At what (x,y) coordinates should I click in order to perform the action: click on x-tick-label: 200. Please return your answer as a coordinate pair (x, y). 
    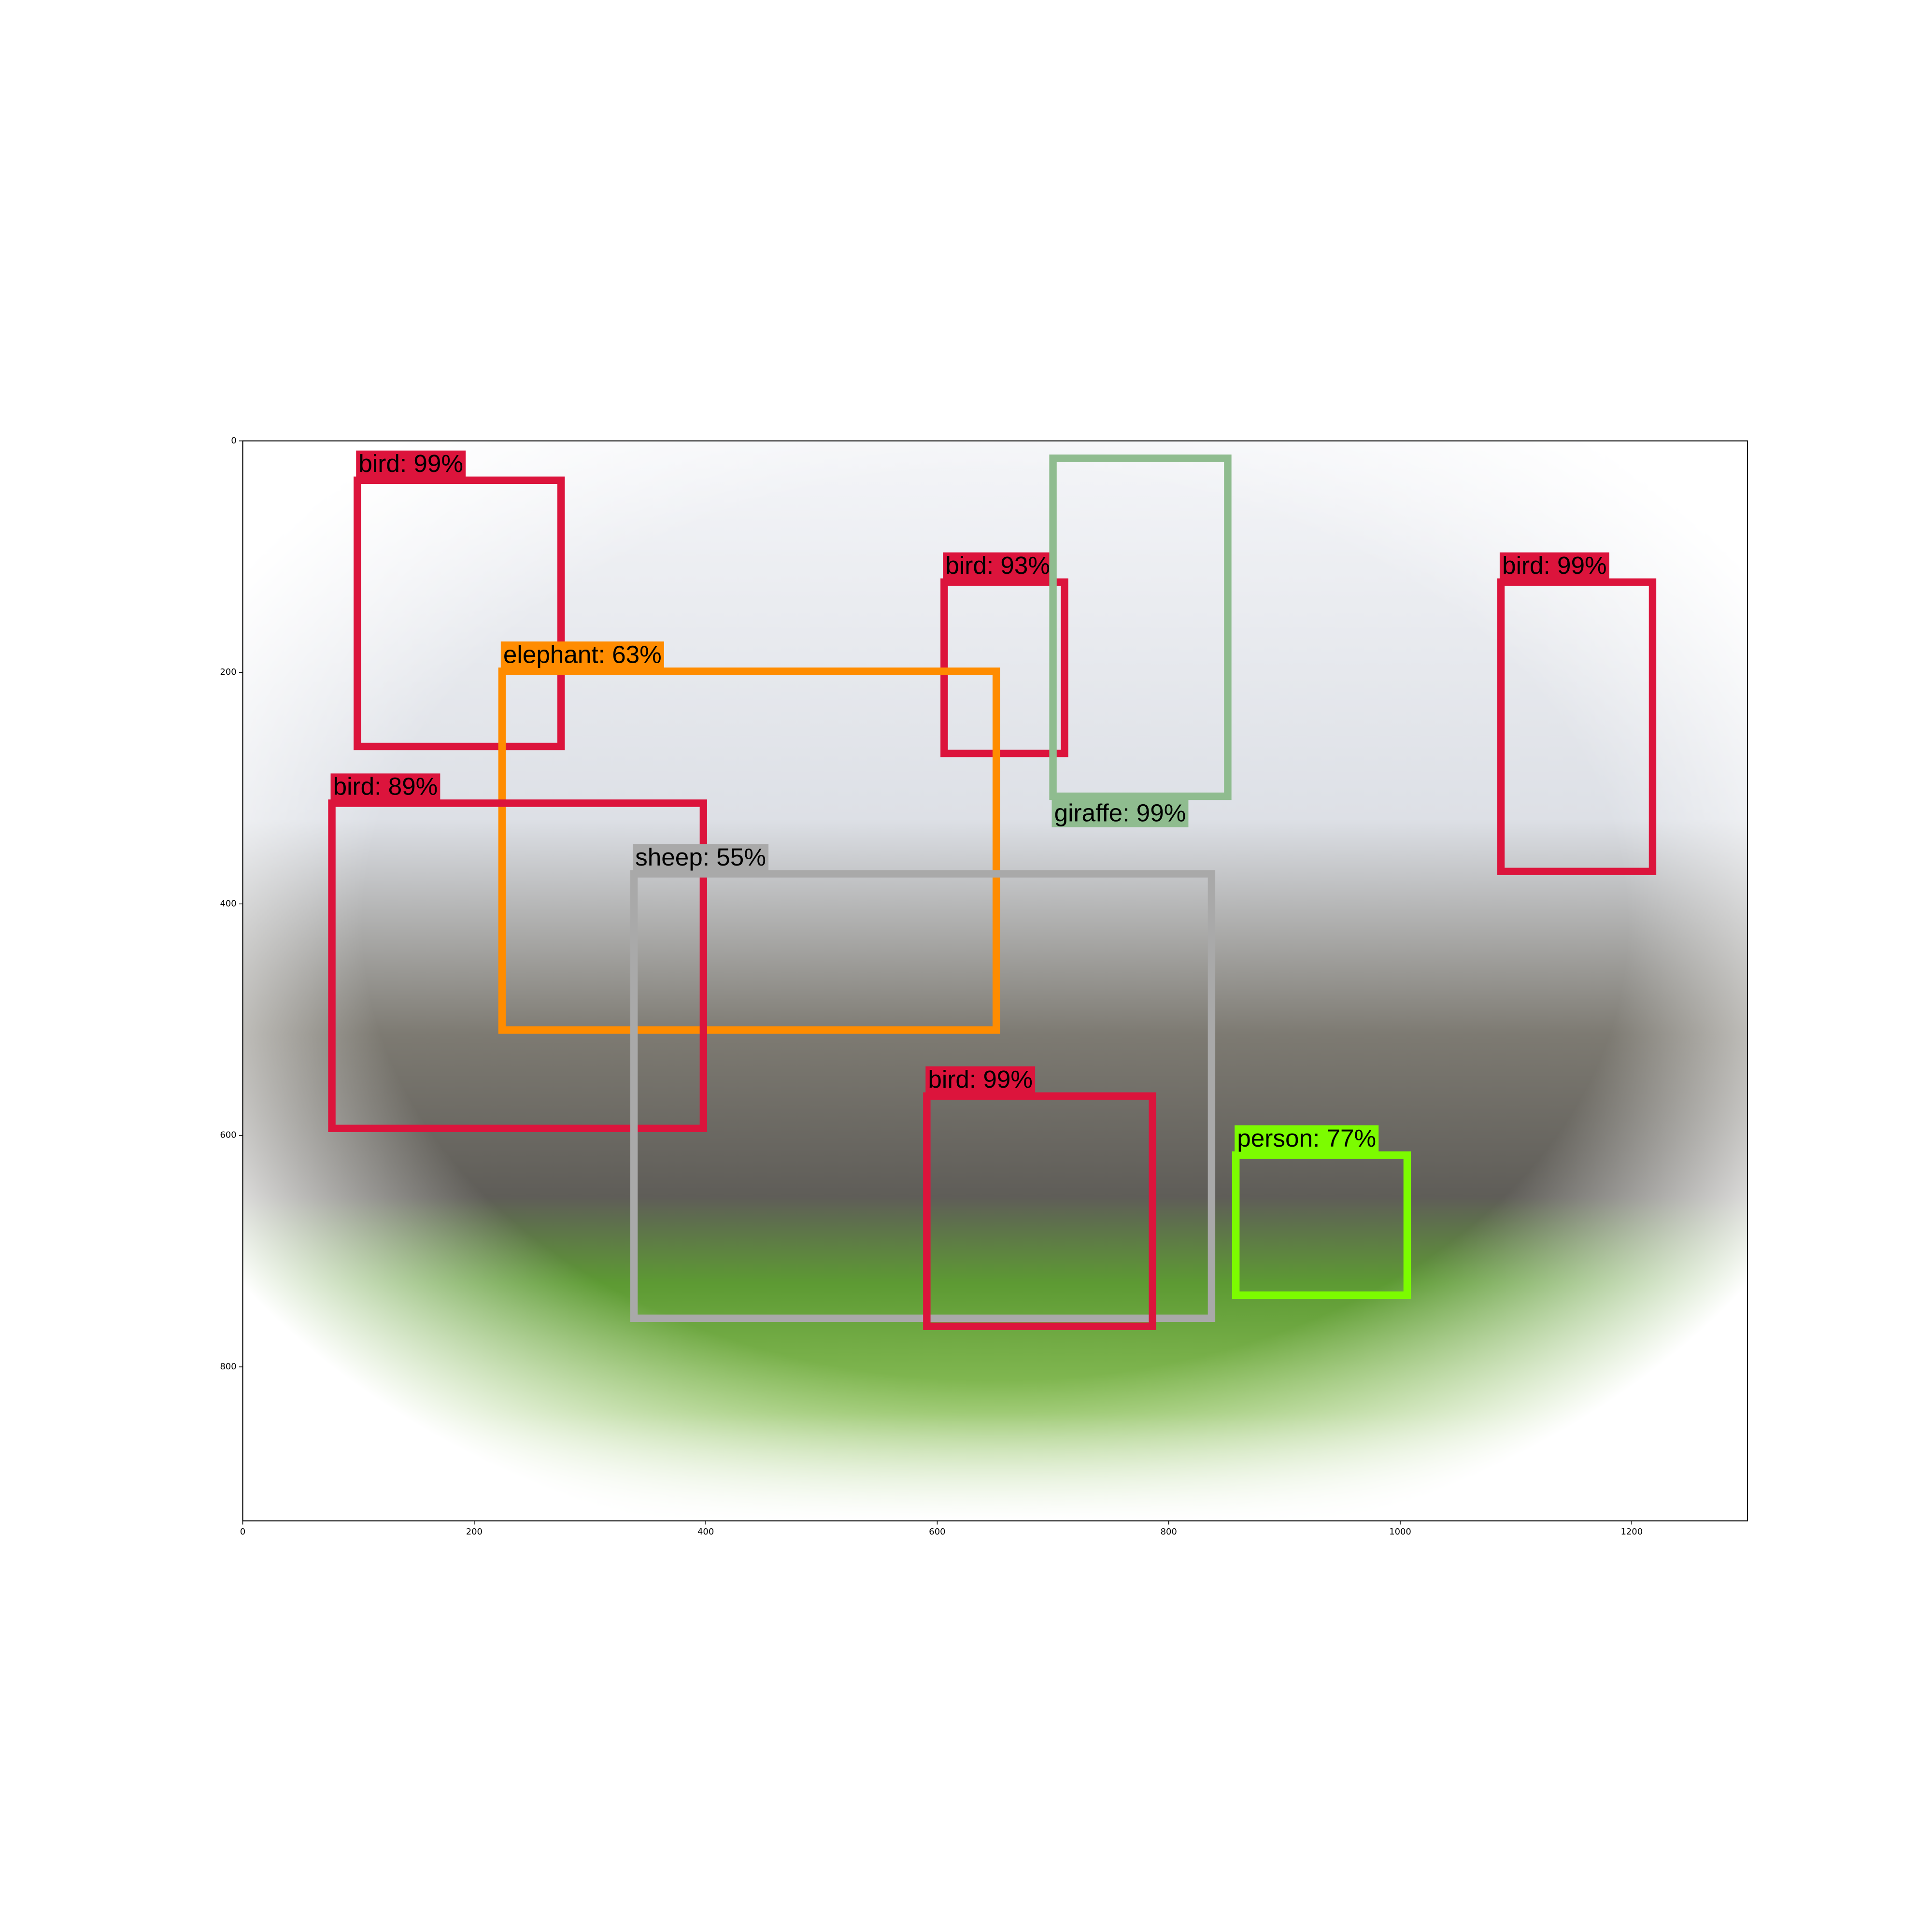
    Looking at the image, I should click on (474, 1532).